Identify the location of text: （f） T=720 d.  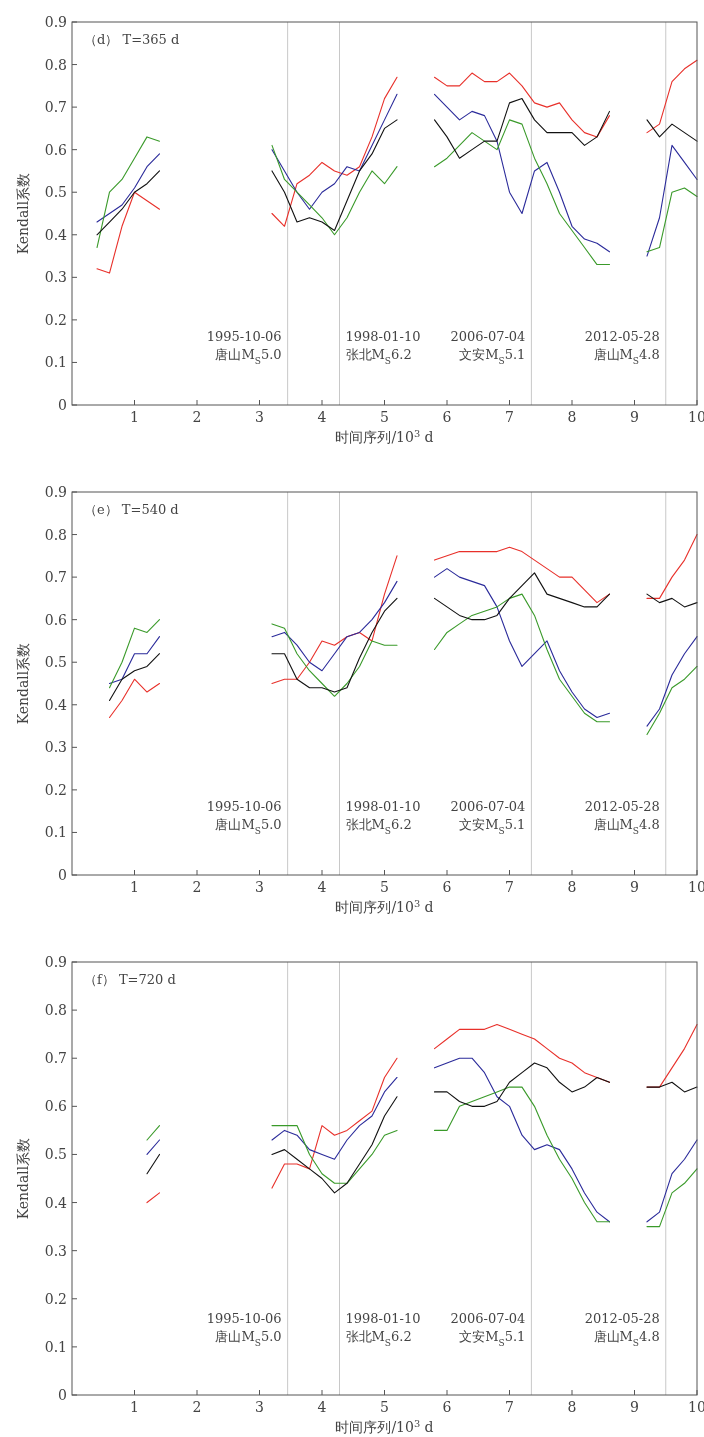
(130, 979).